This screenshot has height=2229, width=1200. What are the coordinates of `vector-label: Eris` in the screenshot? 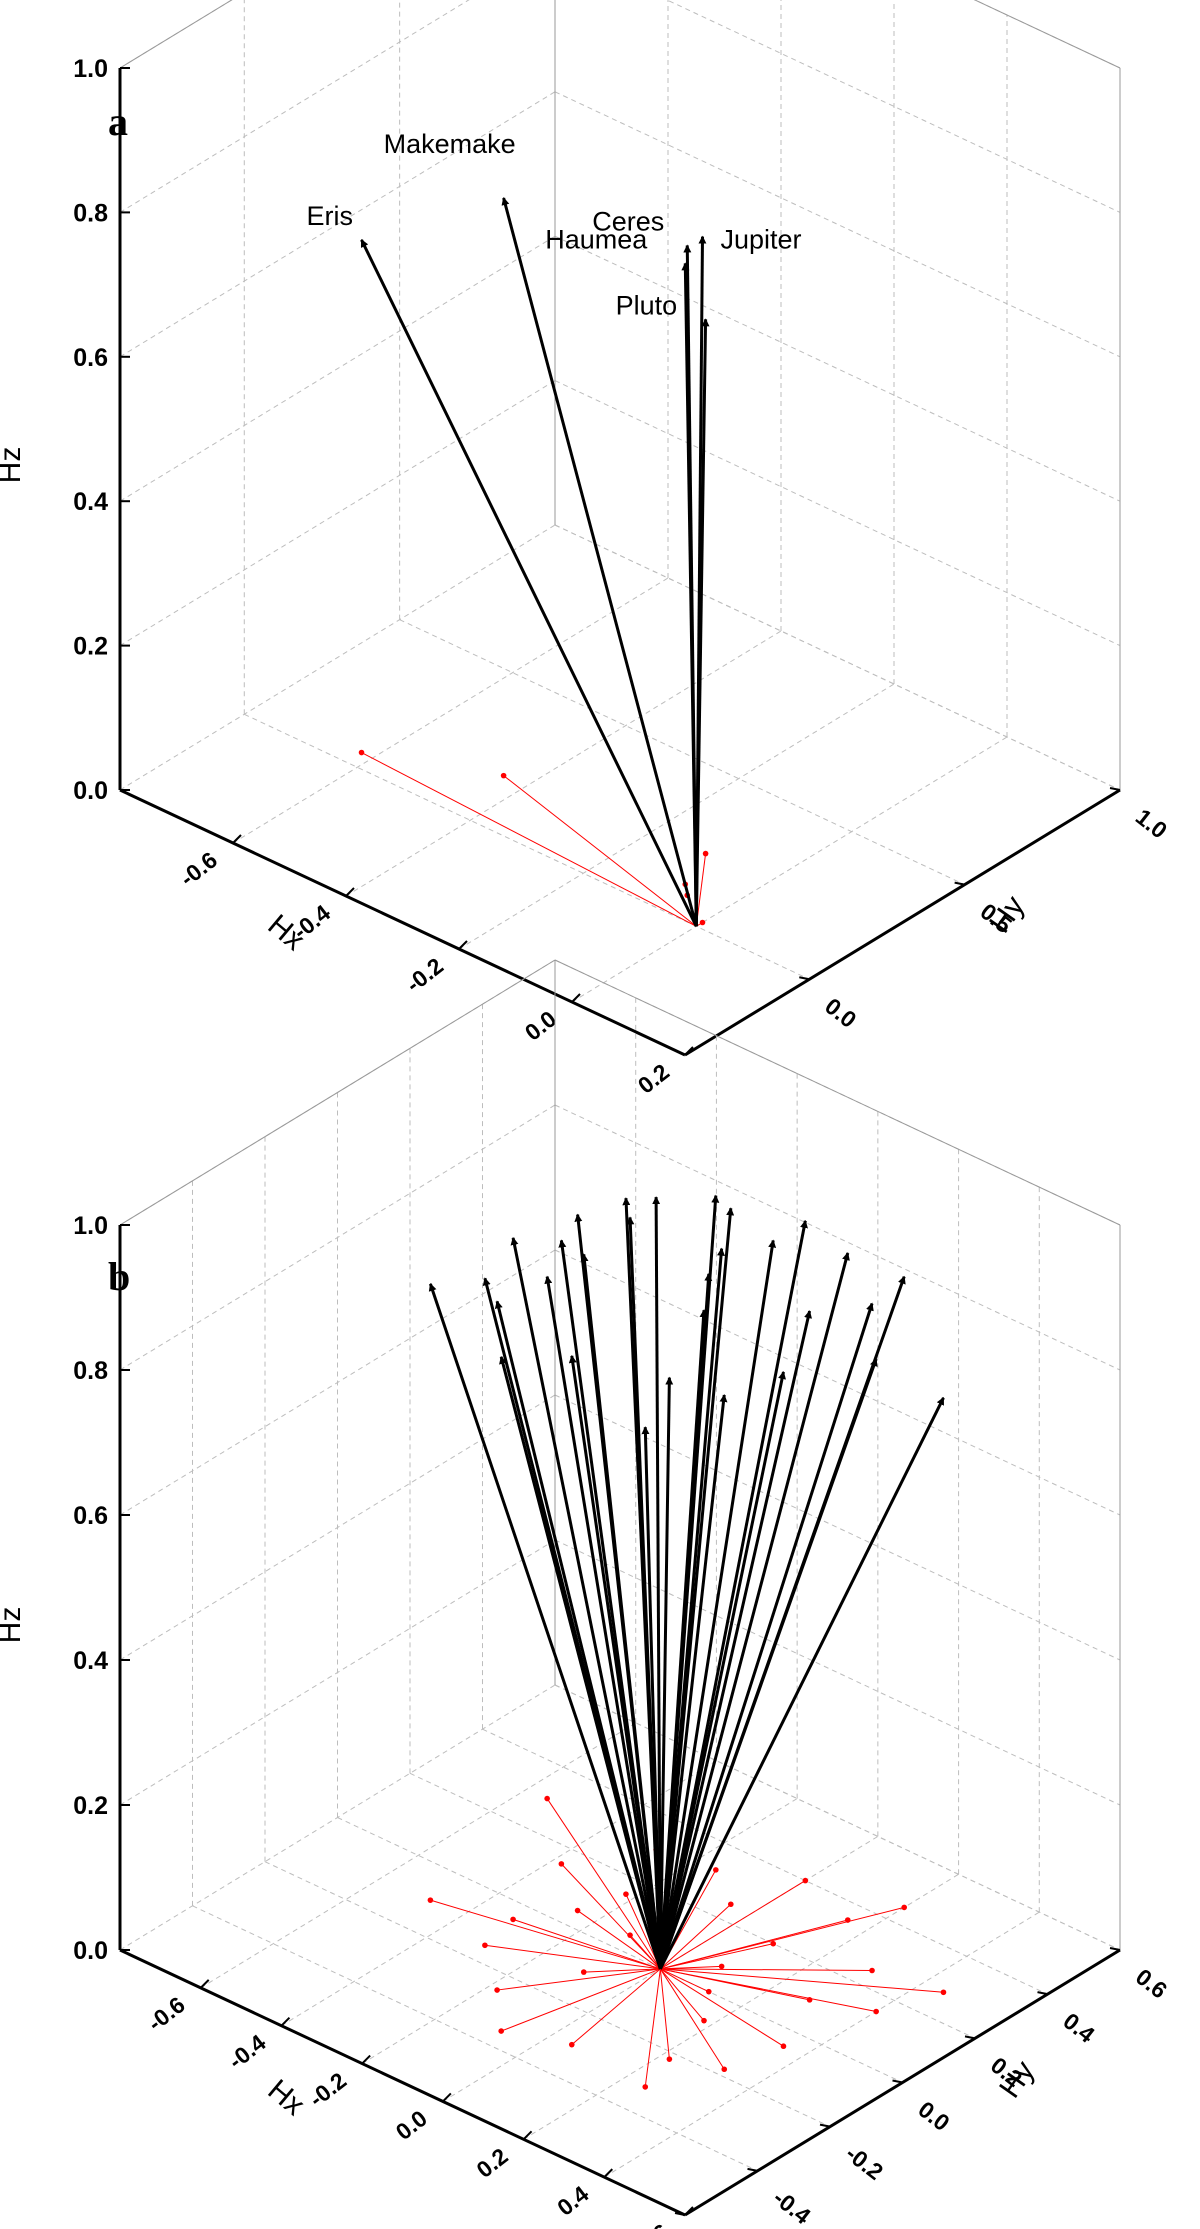 It's located at (330, 216).